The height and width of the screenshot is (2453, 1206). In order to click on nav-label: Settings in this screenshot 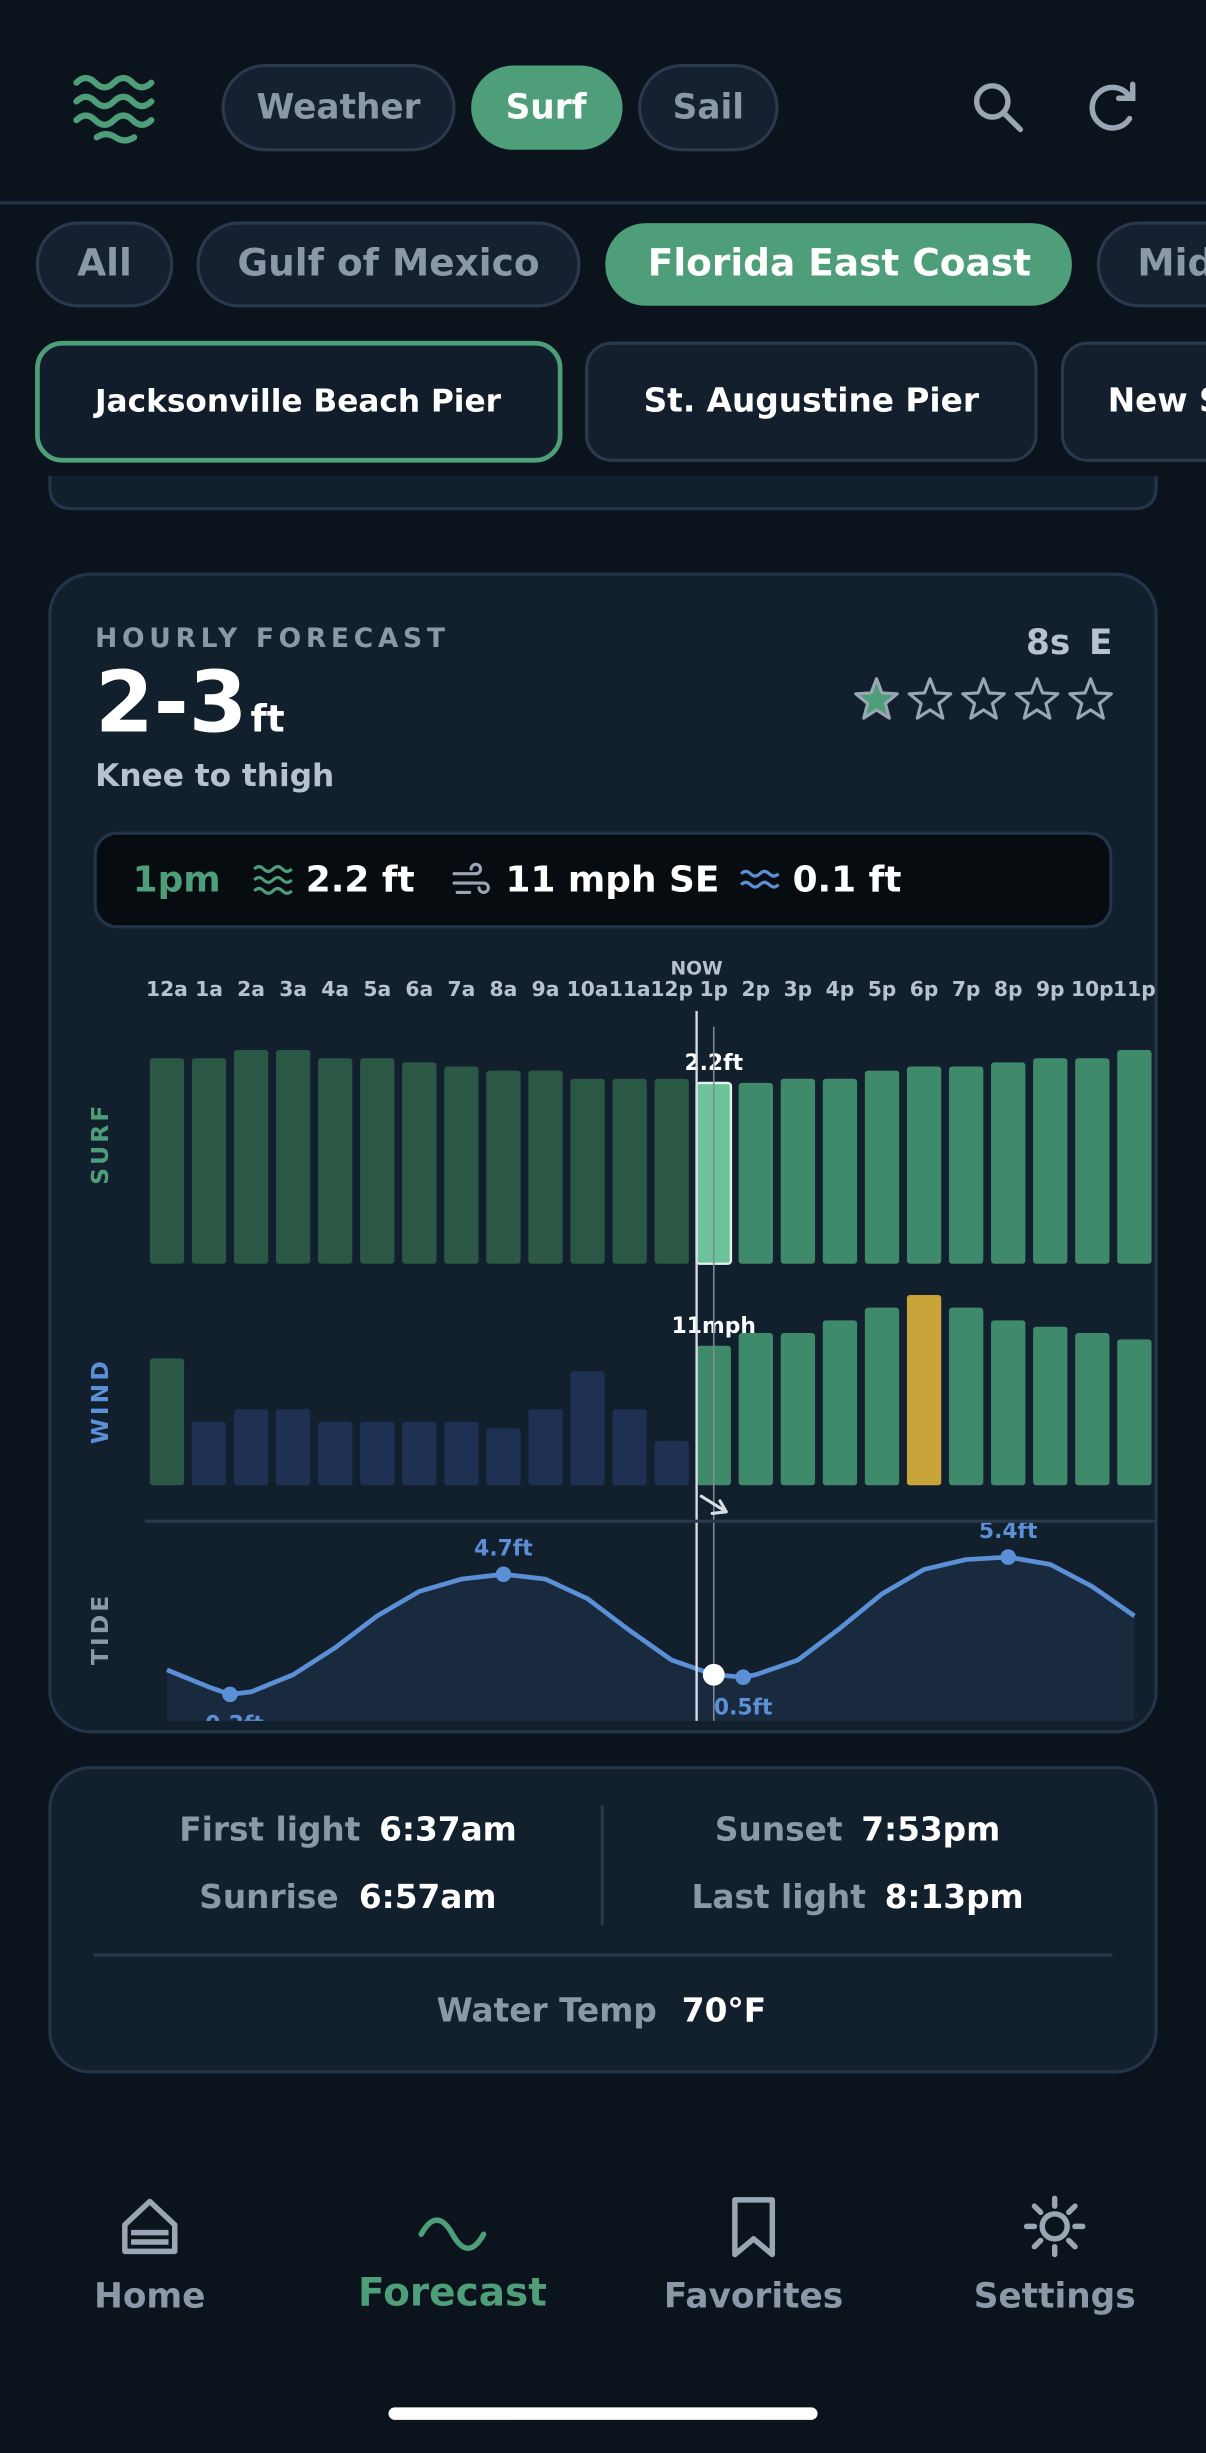, I will do `click(1055, 2297)`.